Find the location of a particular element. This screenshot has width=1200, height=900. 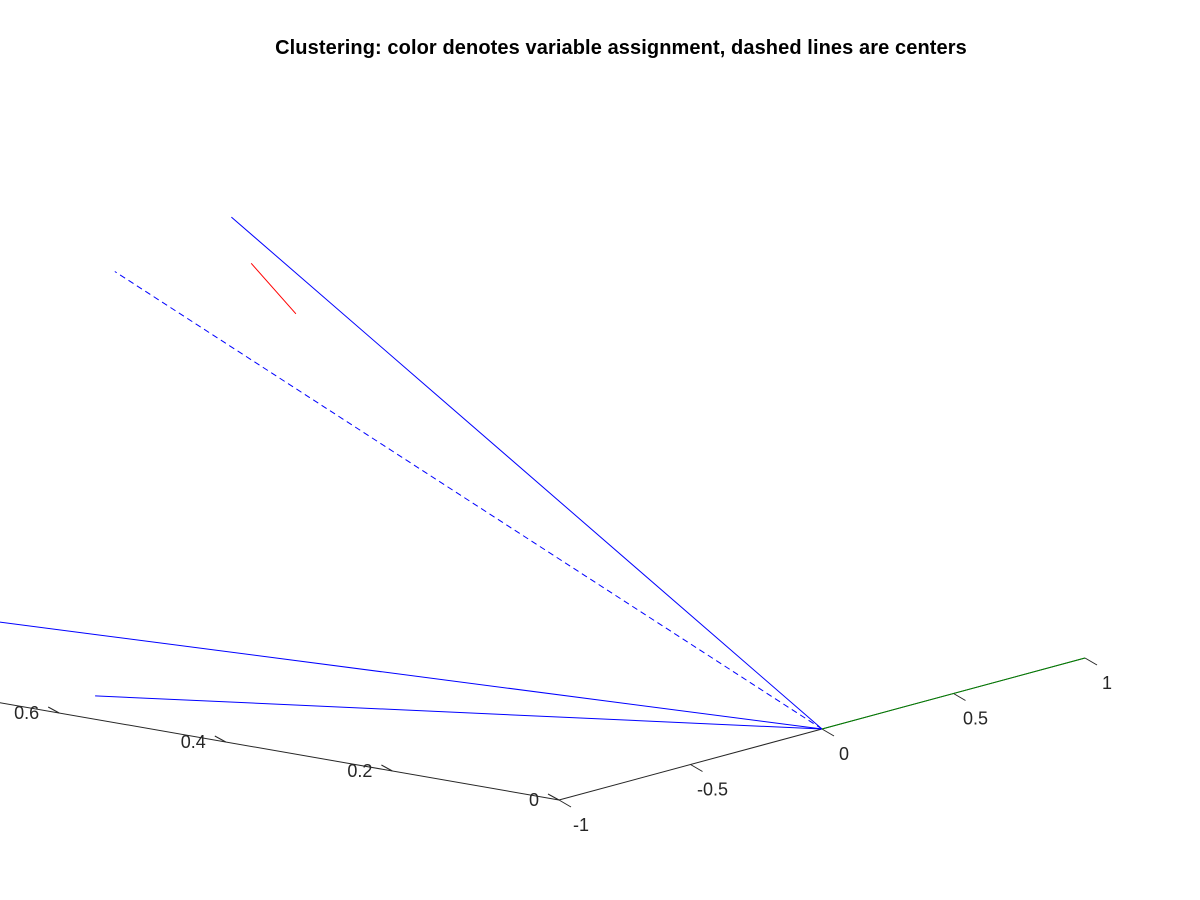

x-tick-label: -0.5 is located at coordinates (712, 790).